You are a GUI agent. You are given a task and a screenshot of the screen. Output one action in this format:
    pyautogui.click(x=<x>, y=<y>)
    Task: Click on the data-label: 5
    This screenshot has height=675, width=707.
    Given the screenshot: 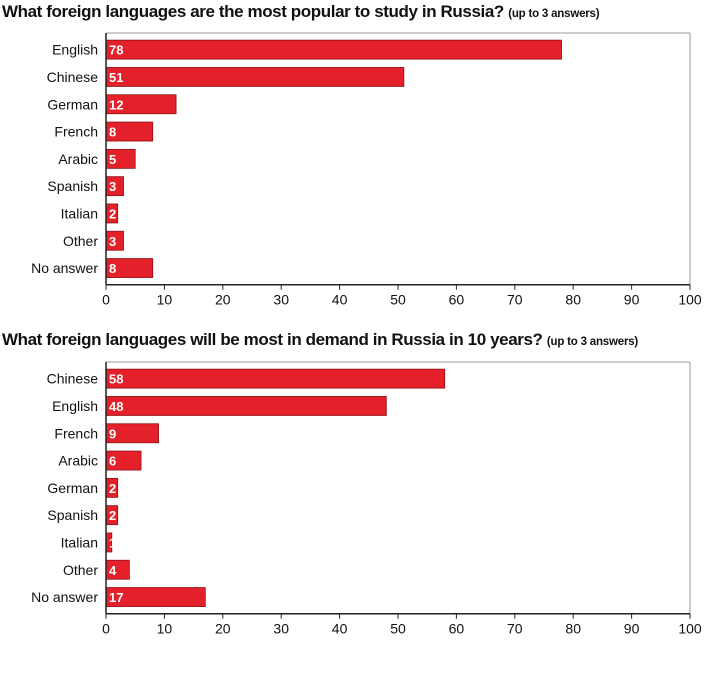 What is the action you would take?
    pyautogui.click(x=112, y=159)
    